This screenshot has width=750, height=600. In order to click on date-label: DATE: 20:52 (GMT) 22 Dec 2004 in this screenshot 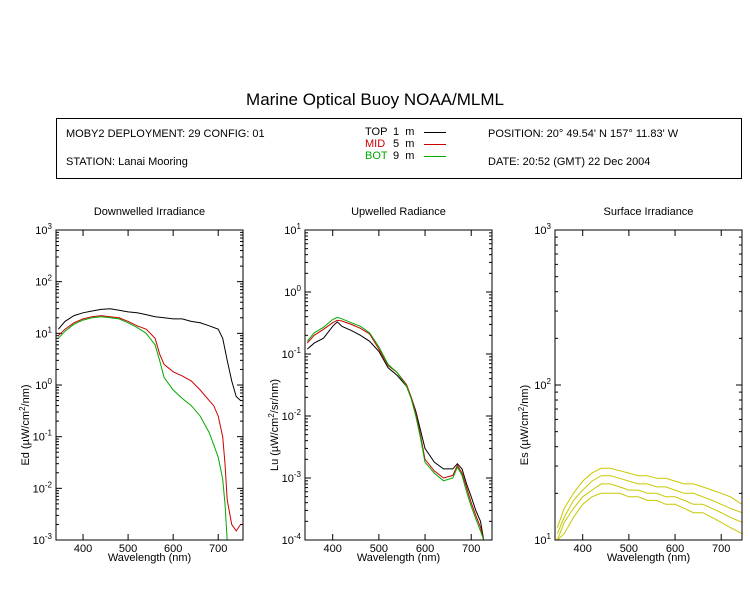, I will do `click(569, 162)`.